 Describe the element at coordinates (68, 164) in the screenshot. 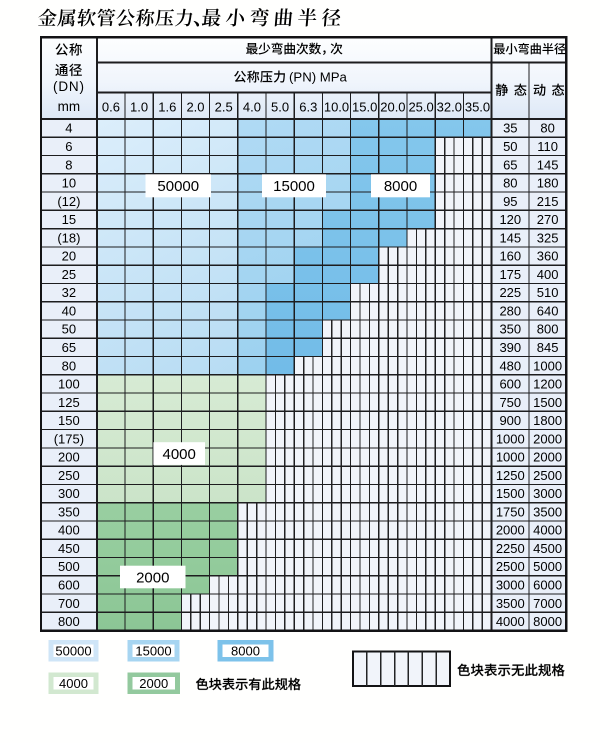

I see `svg-text: 8` at that location.